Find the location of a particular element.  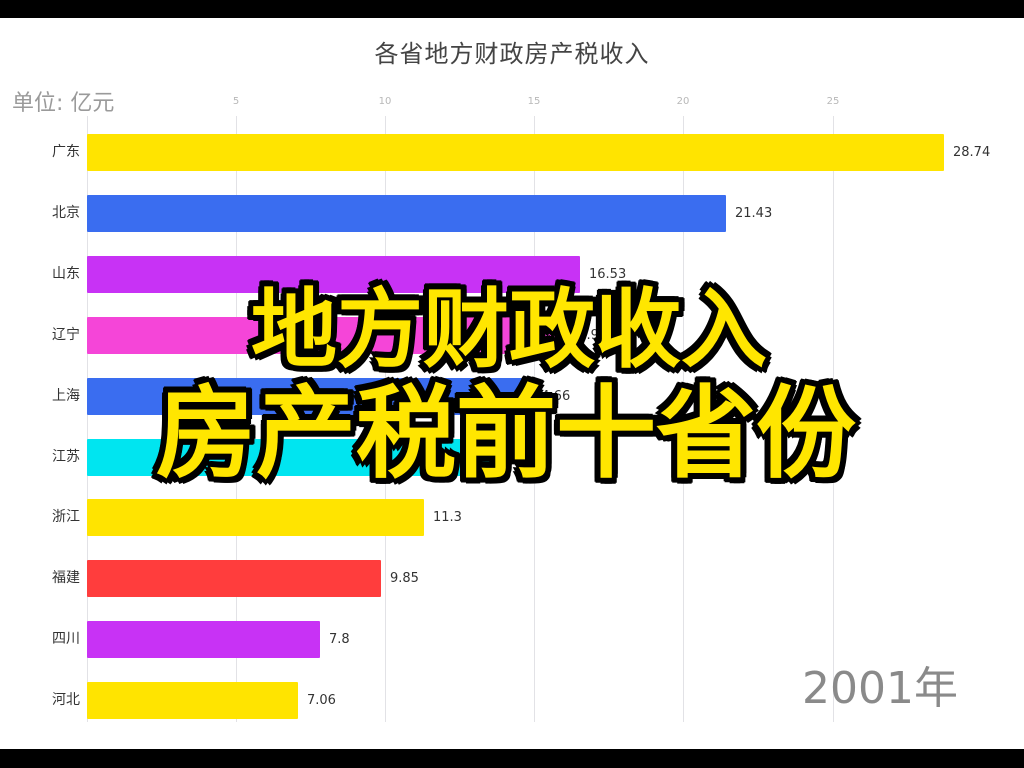

category-label: 河北 is located at coordinates (66, 700).